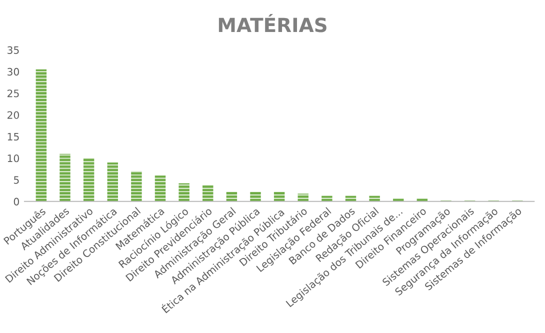 This screenshot has height=333, width=545. Describe the element at coordinates (13, 72) in the screenshot. I see `y-tick-label: 30` at that location.